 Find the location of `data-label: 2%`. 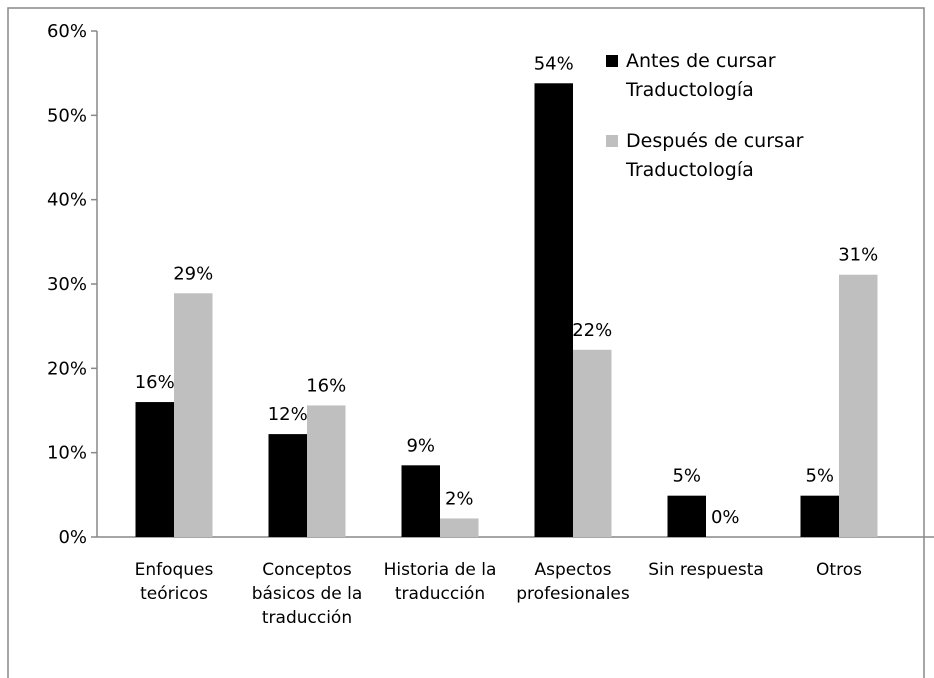

data-label: 2% is located at coordinates (459, 498).